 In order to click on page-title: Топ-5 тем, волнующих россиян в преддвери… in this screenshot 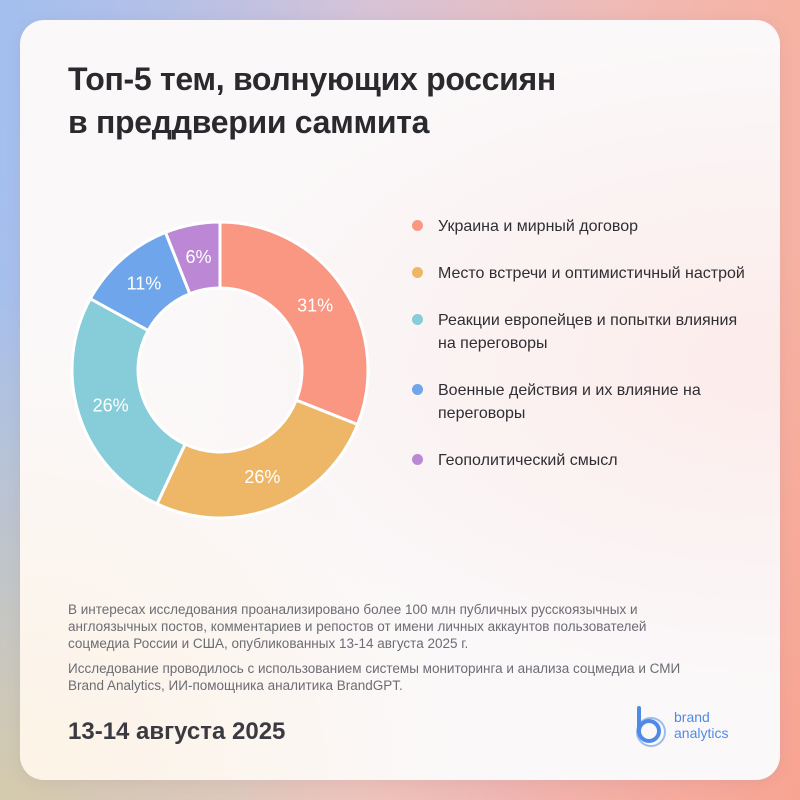, I will do `click(368, 101)`.